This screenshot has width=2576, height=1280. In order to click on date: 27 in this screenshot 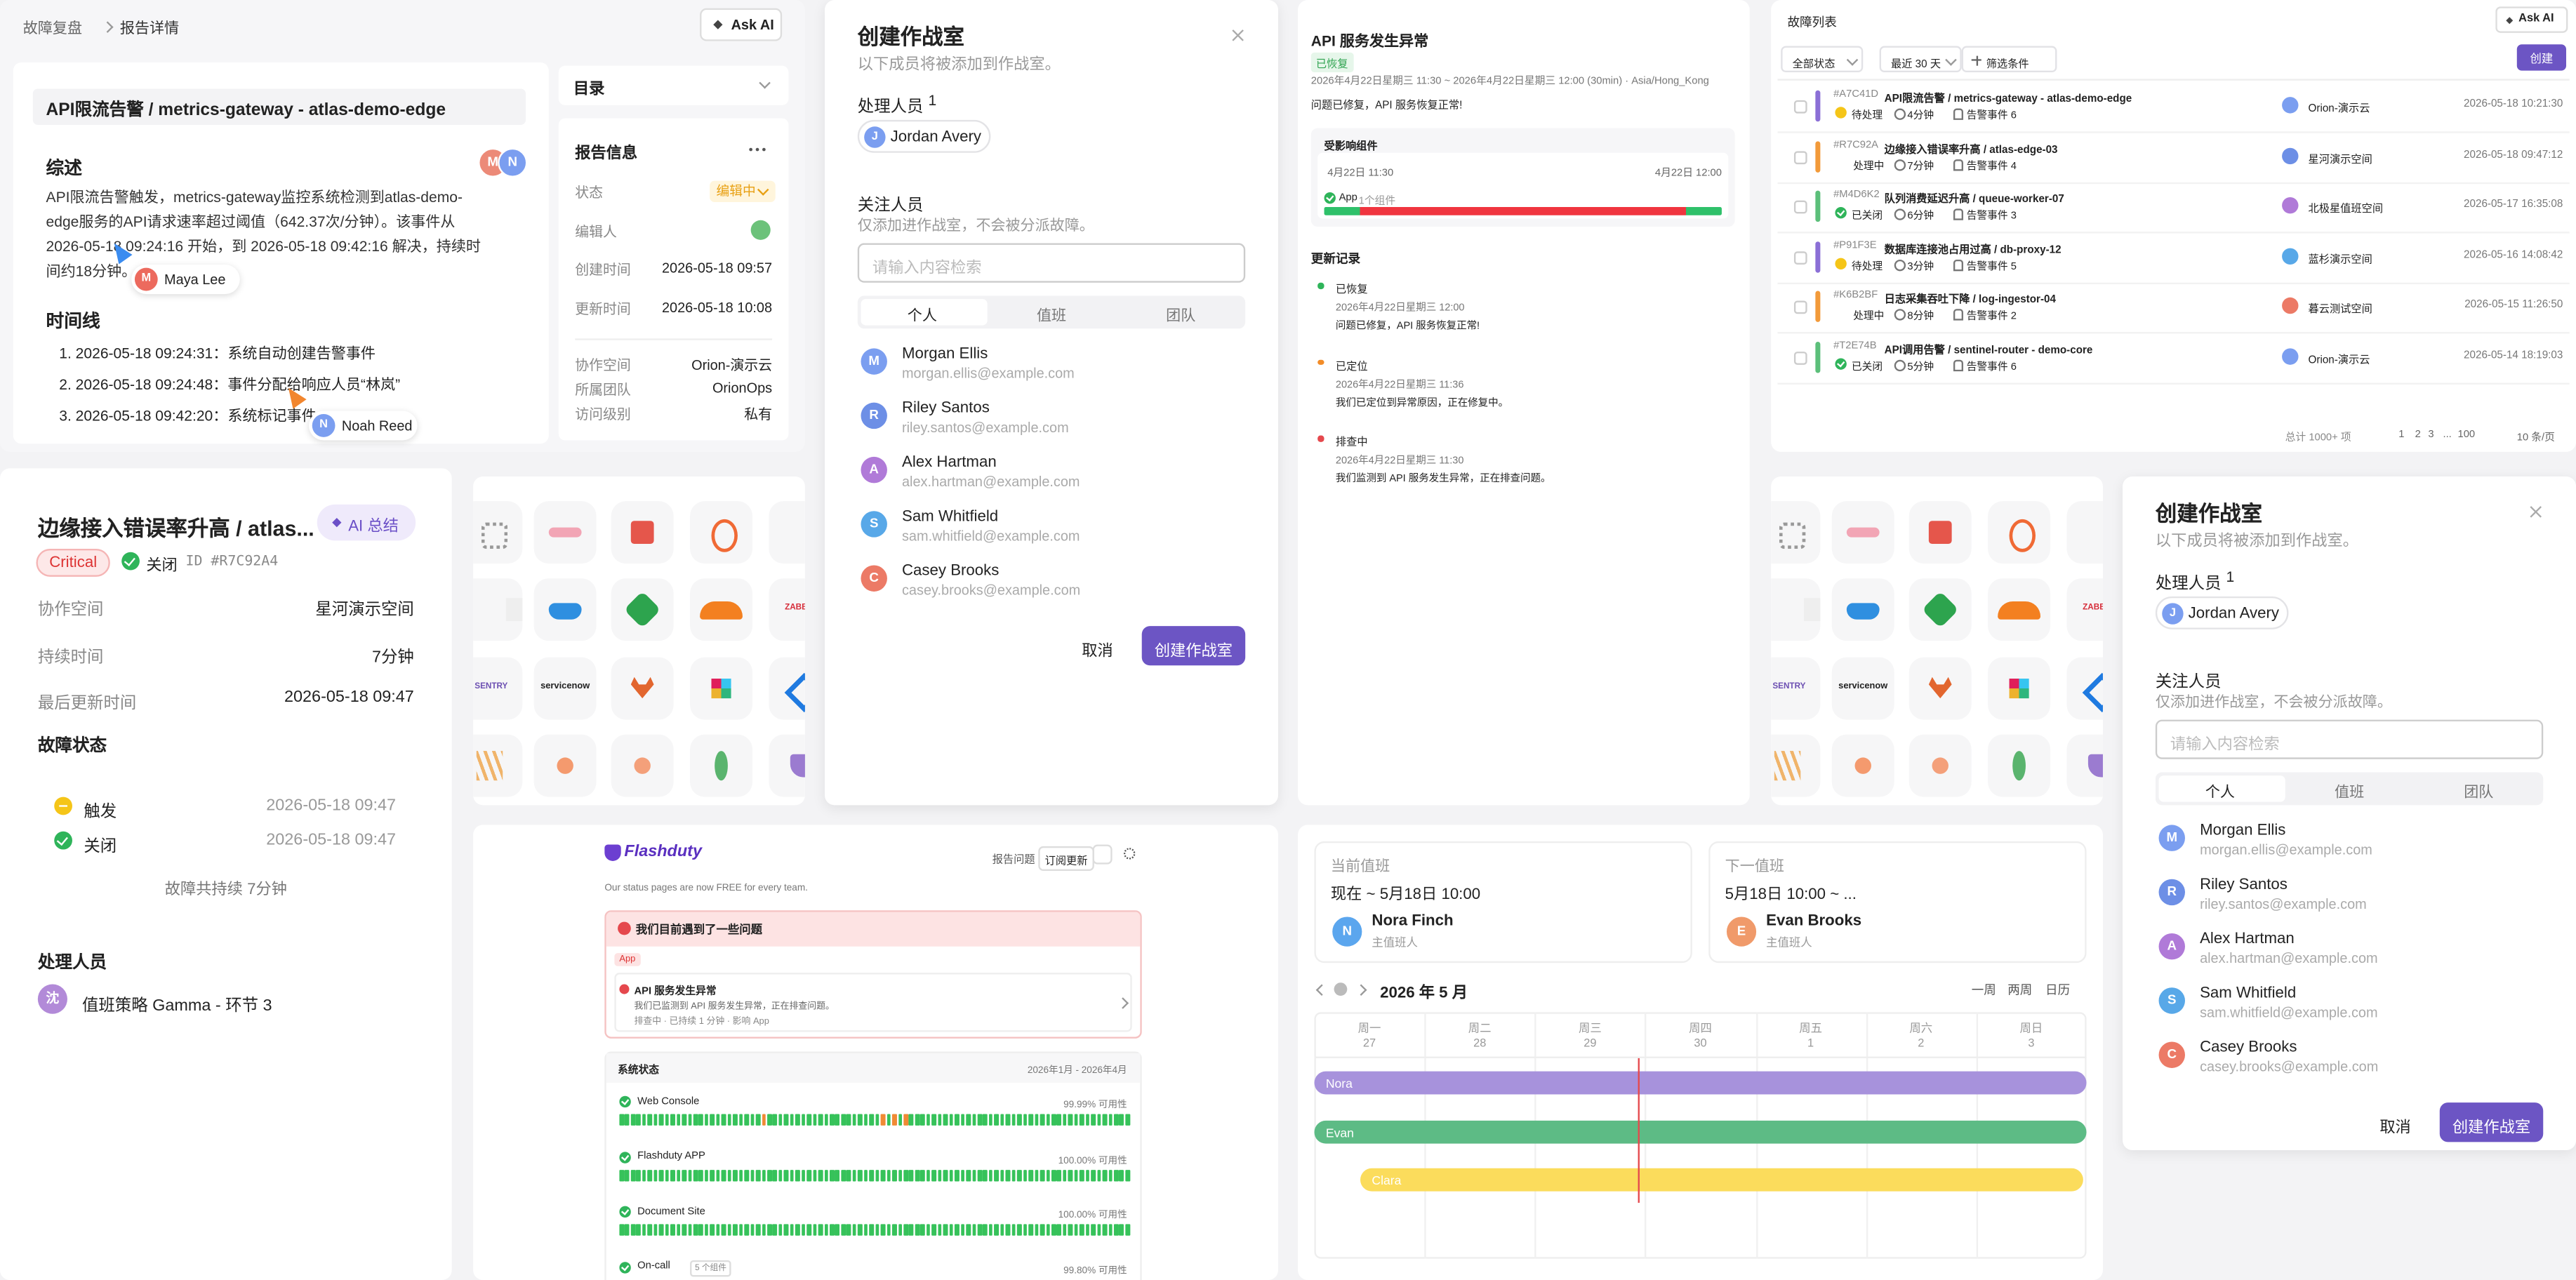, I will do `click(1369, 1044)`.